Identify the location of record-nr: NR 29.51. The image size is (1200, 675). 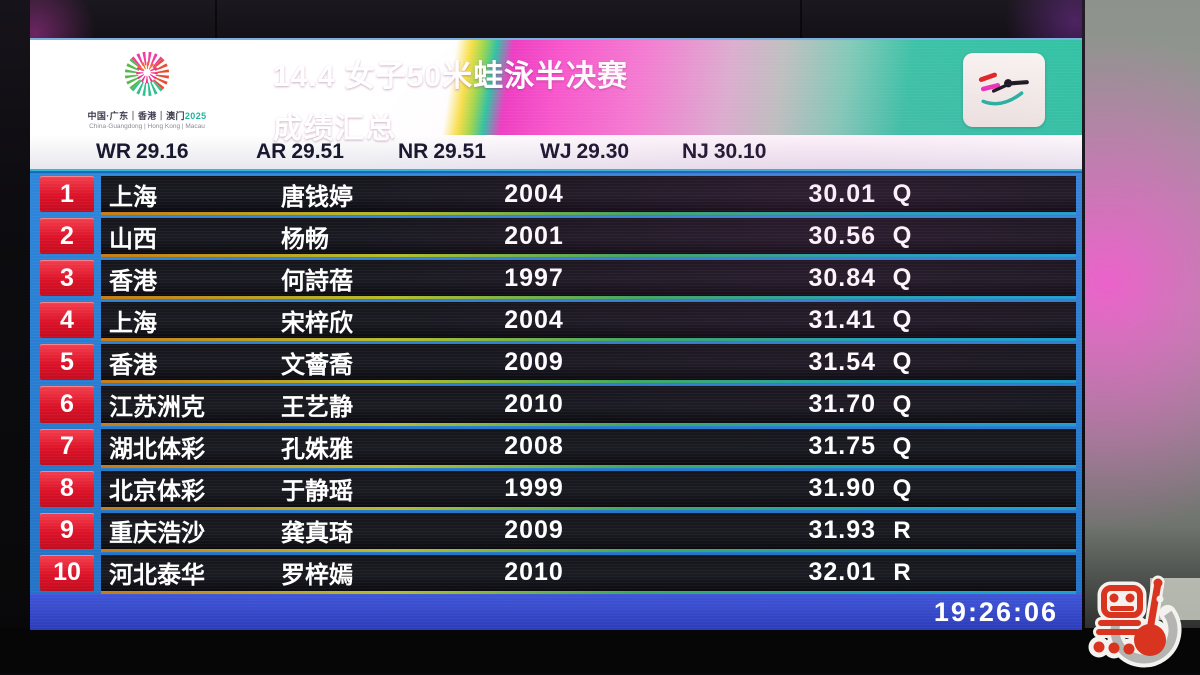
(469, 152).